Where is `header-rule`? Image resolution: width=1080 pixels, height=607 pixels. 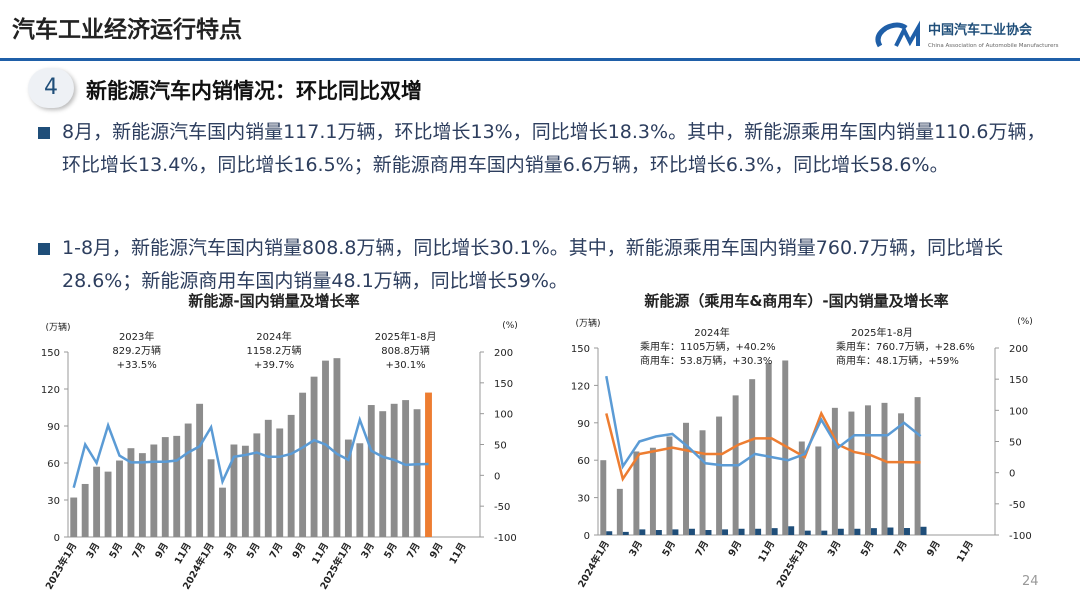
header-rule is located at coordinates (540, 59).